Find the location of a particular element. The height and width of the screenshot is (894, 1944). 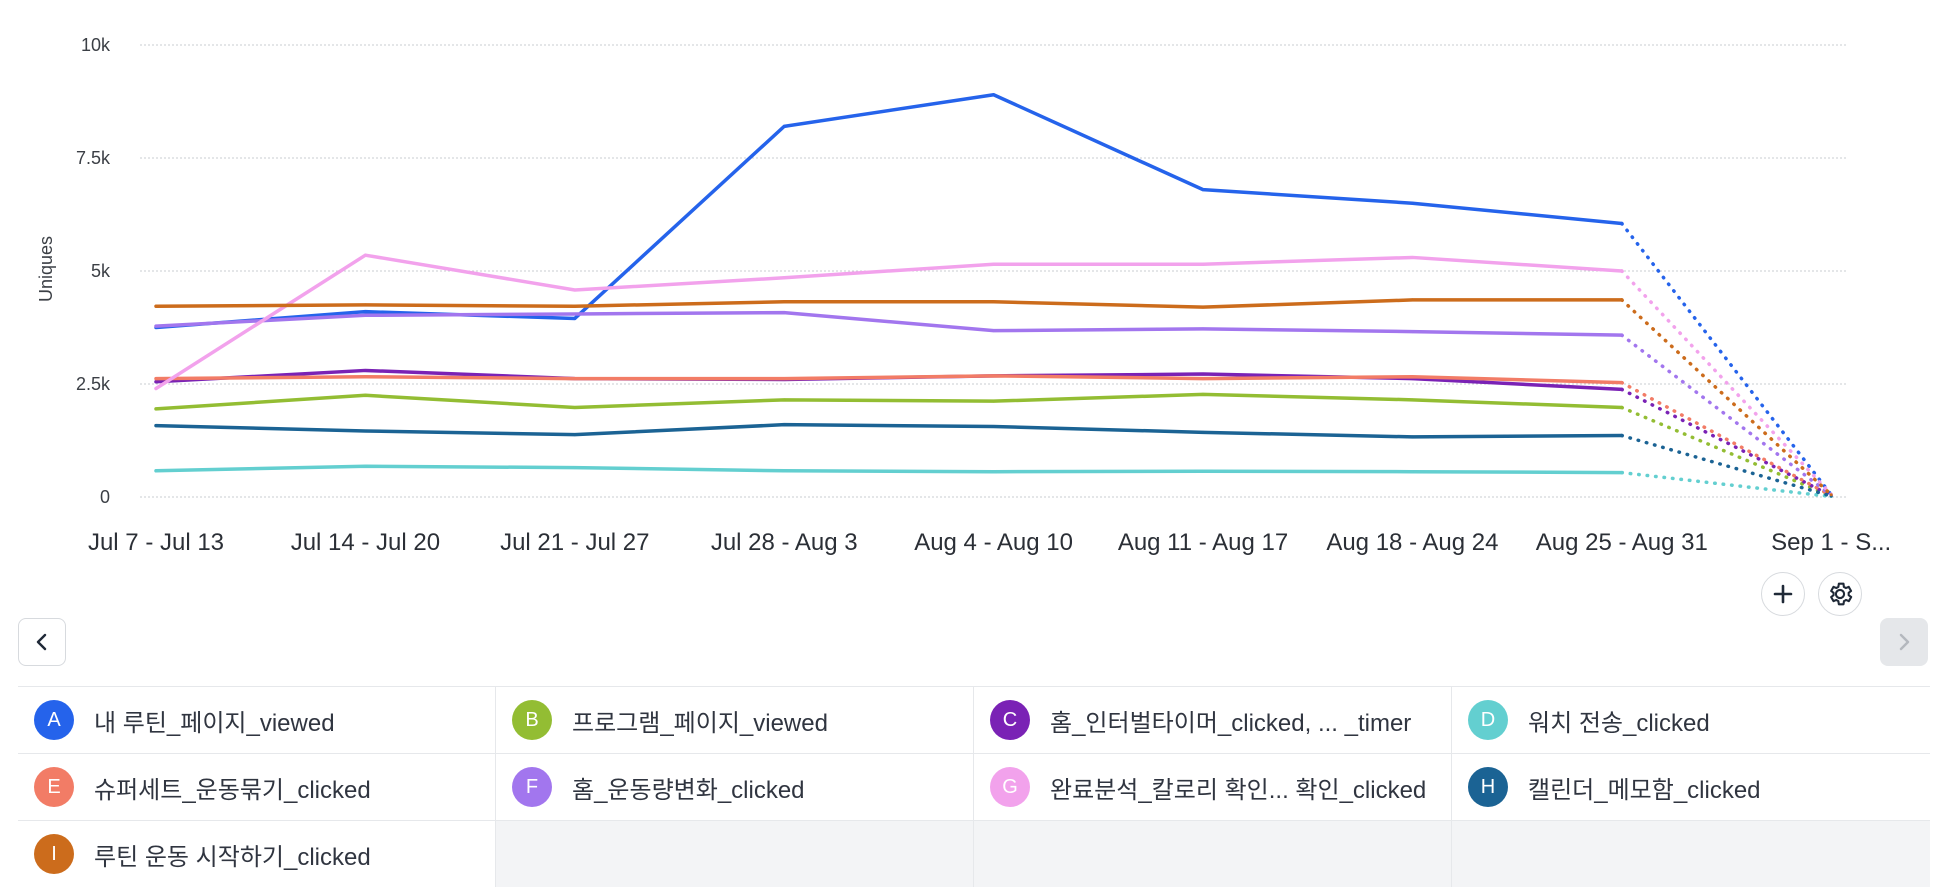

series-projection-F is located at coordinates (1726, 415).